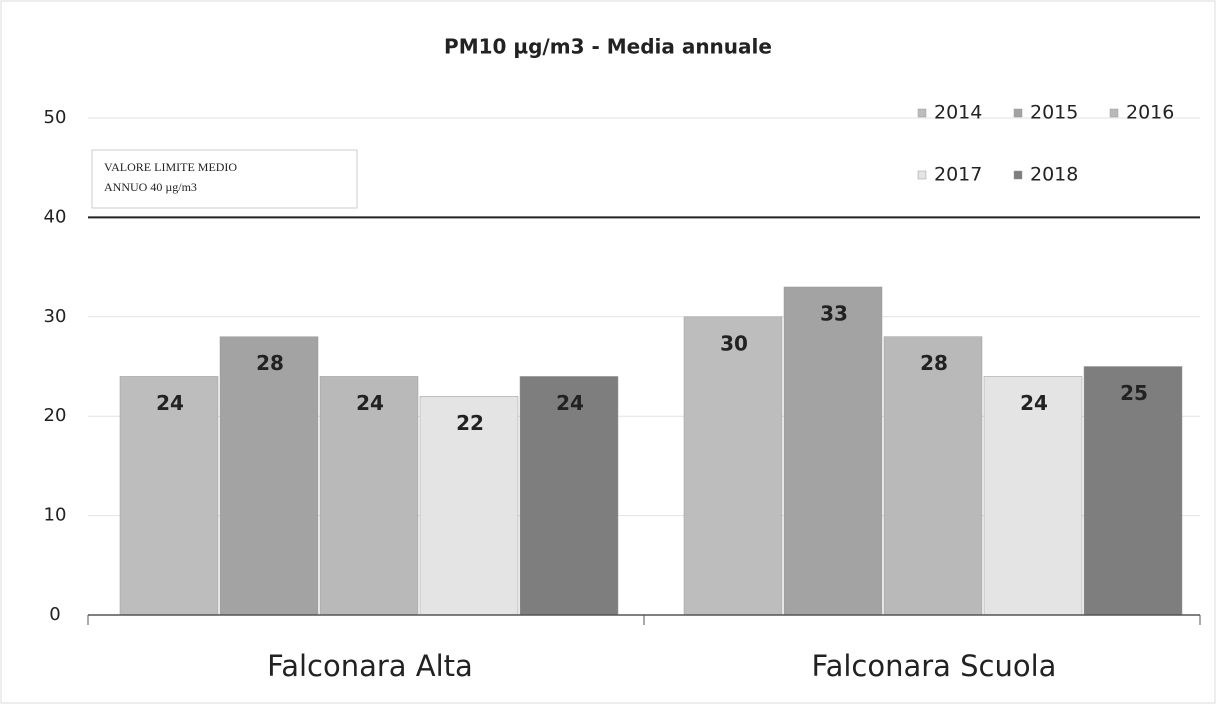 Image resolution: width=1216 pixels, height=704 pixels. Describe the element at coordinates (734, 343) in the screenshot. I see `data-label: 30` at that location.